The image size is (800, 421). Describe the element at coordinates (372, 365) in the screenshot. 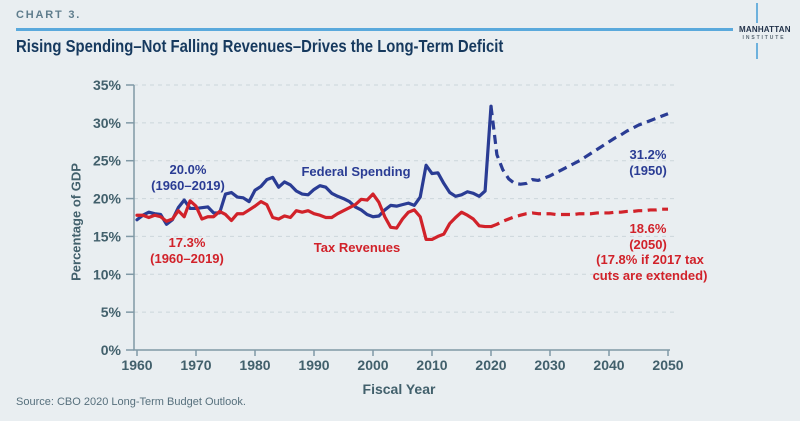

I see `x-tick-label: 2000` at that location.